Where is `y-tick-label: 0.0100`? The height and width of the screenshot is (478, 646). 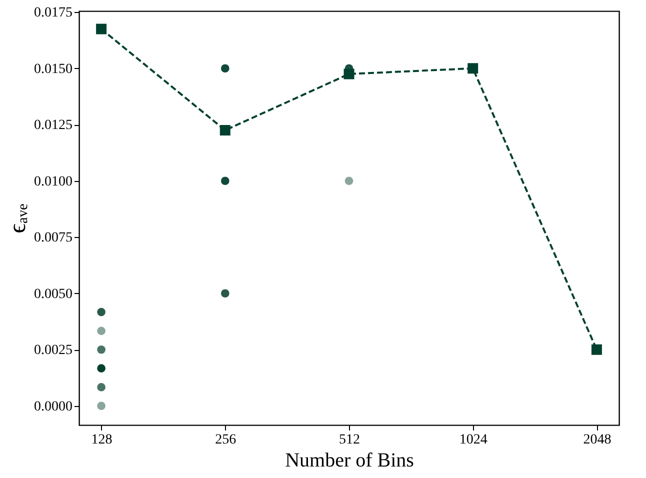
y-tick-label: 0.0100 is located at coordinates (53, 182).